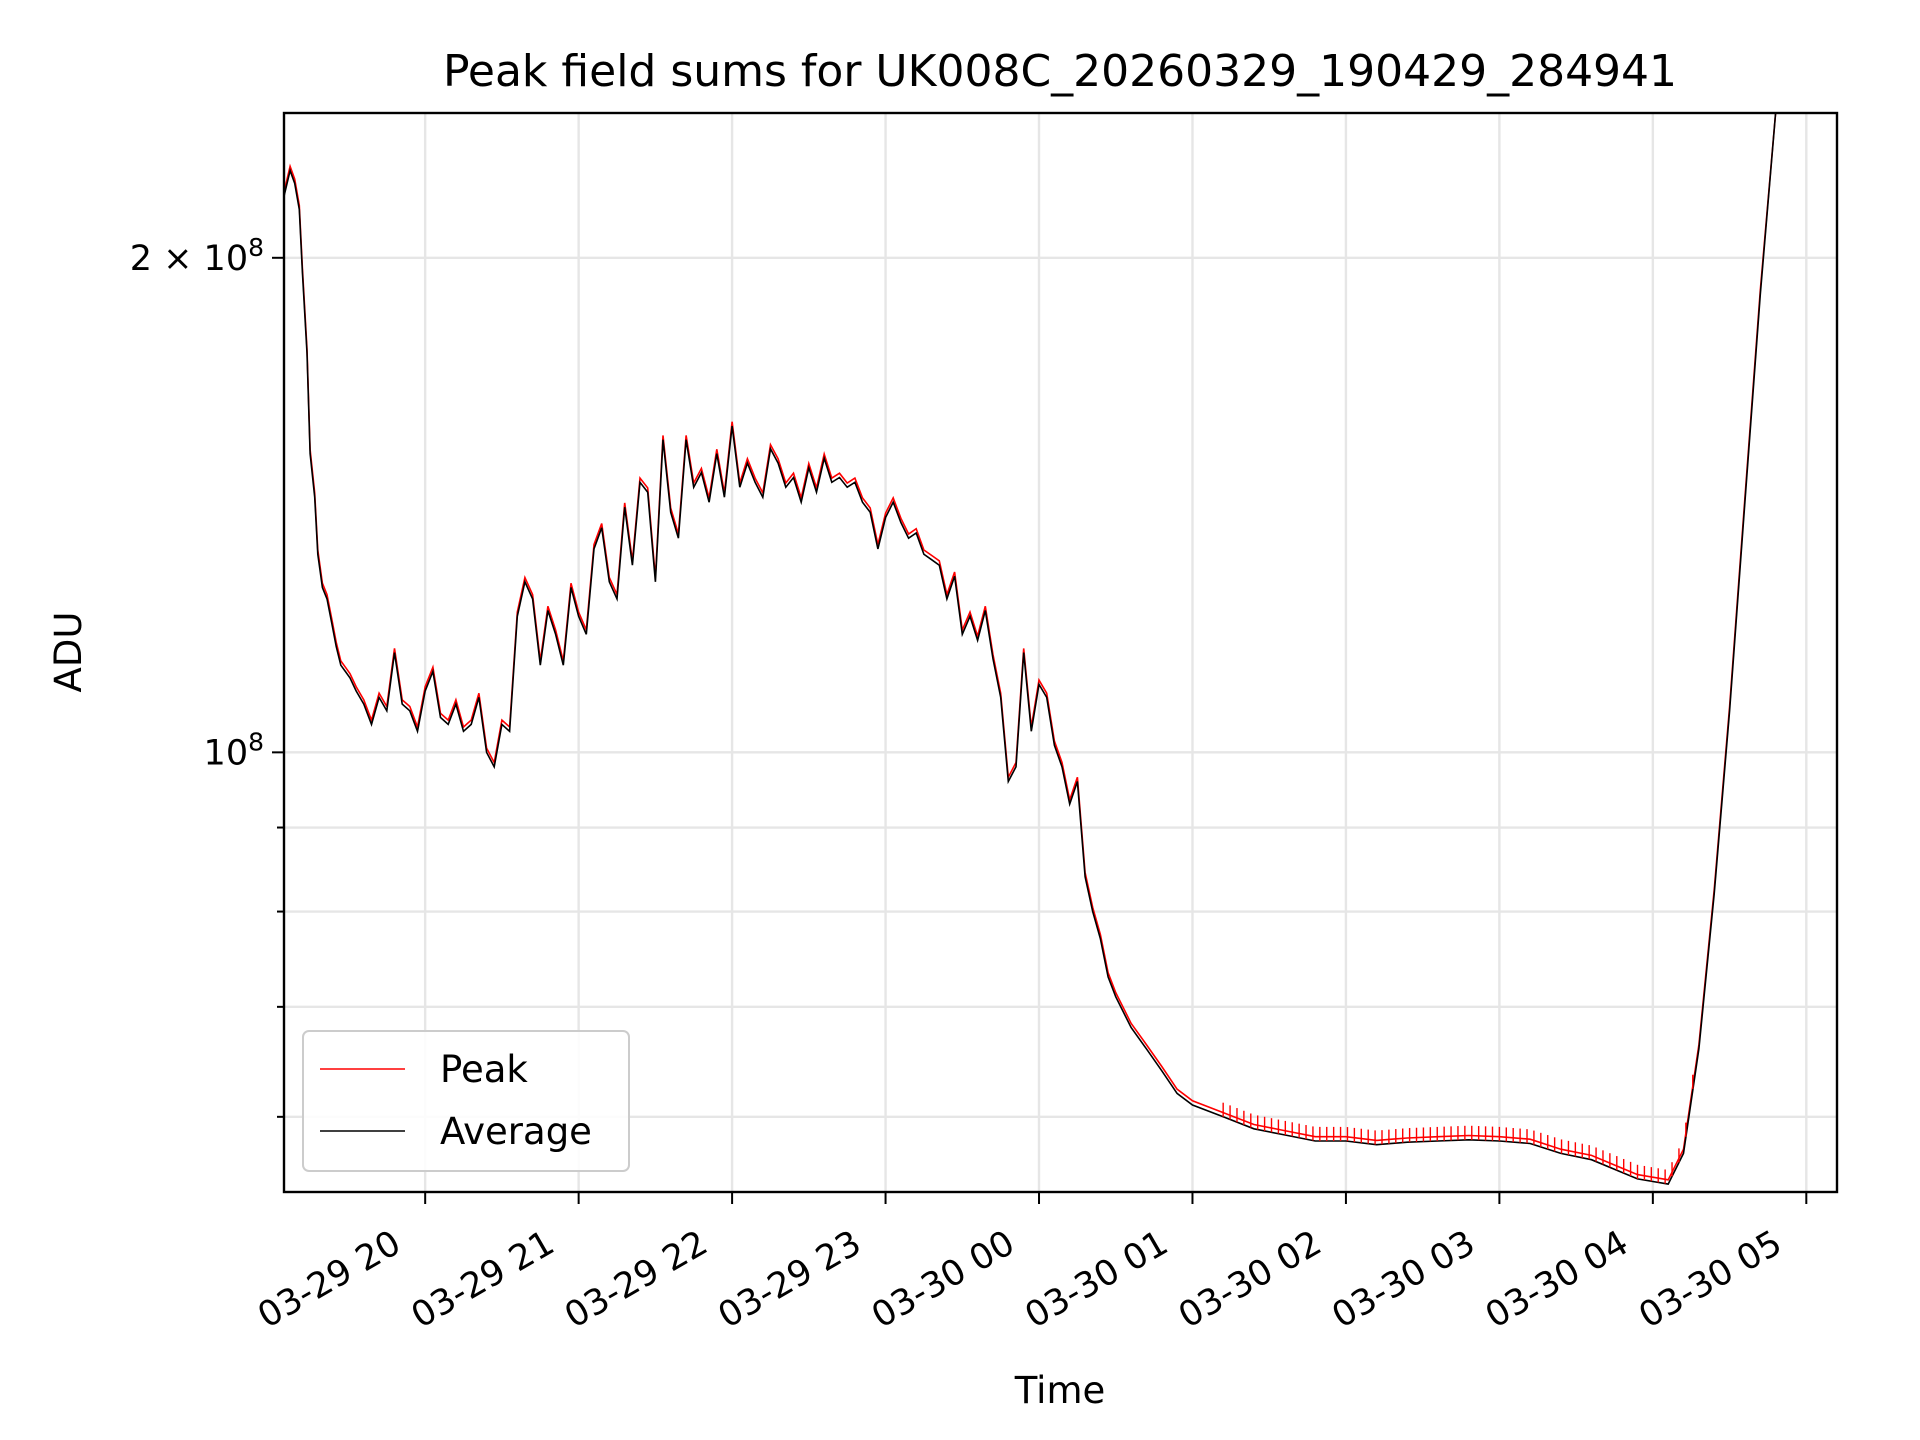  Describe the element at coordinates (68, 652) in the screenshot. I see `y-axis-label: ADU` at that location.